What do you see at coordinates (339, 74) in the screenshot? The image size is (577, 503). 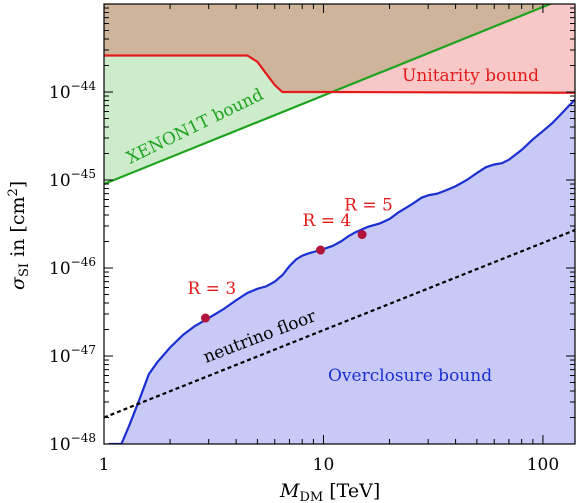 I see `unitarity-bound-line` at bounding box center [339, 74].